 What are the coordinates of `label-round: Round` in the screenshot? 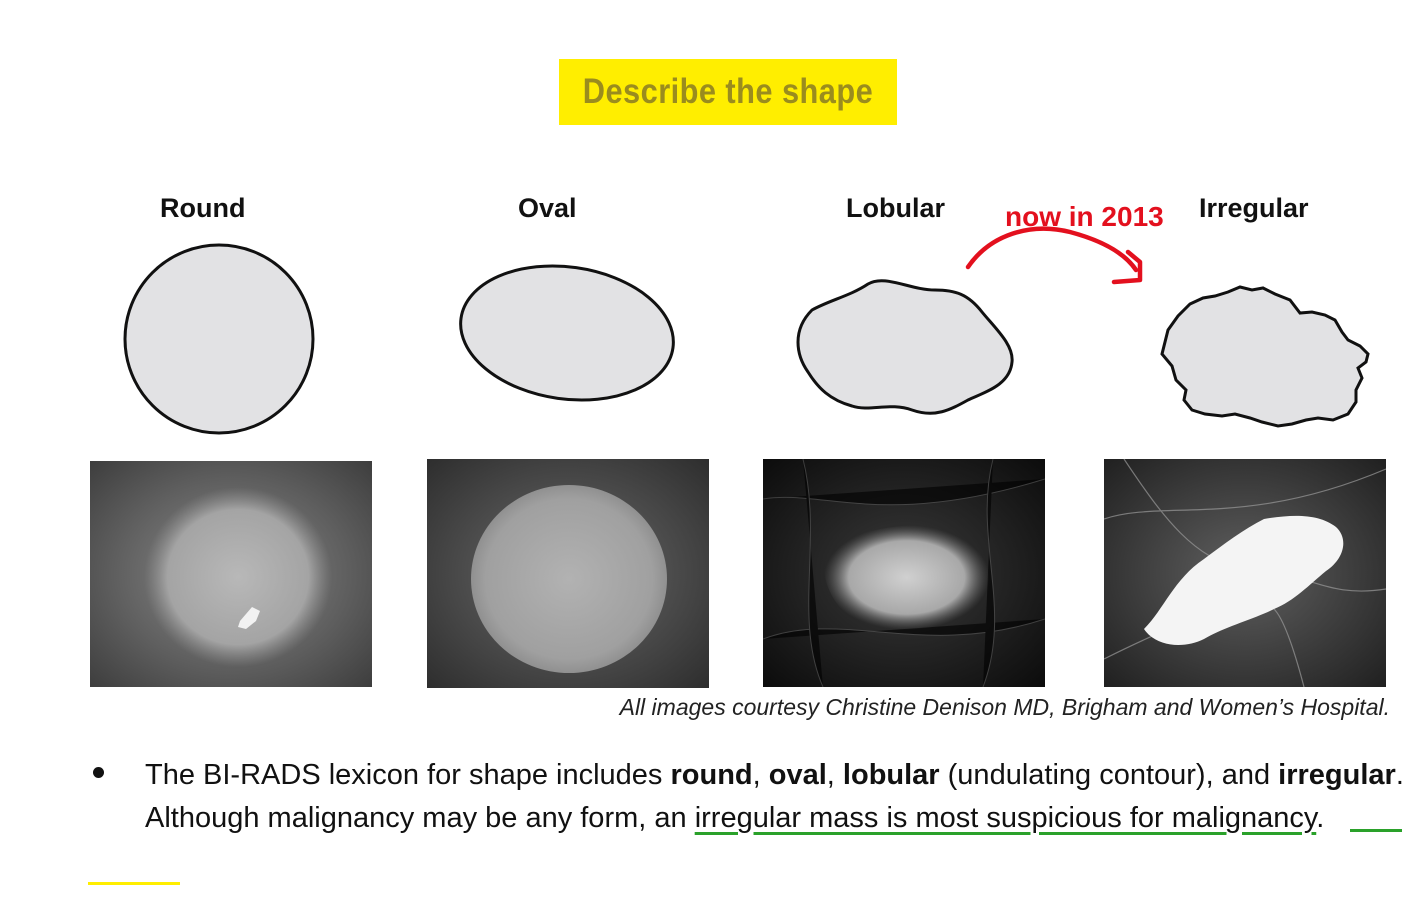 It's located at (203, 208).